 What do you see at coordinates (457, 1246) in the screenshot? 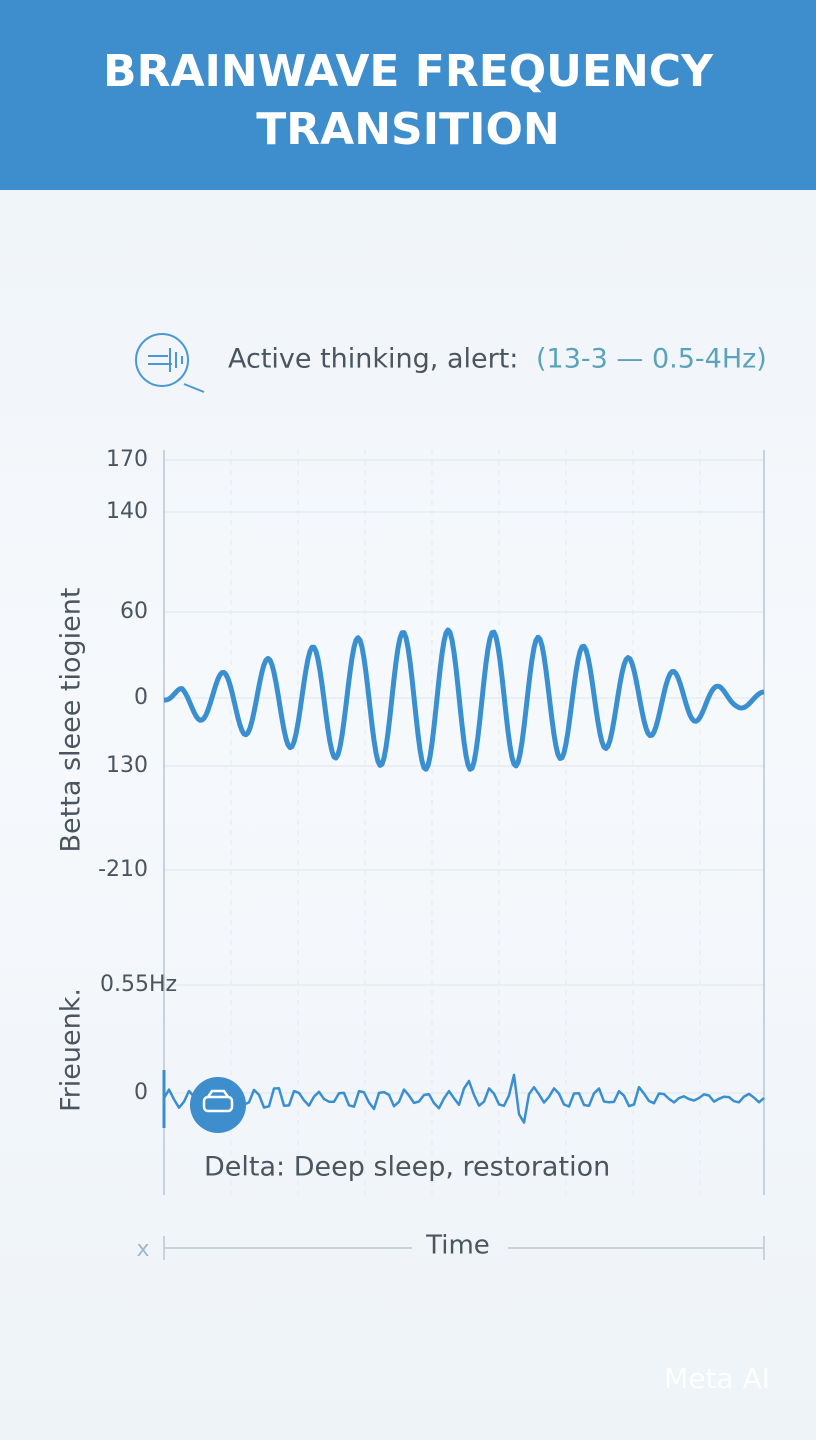
I see `x-axis-label: Time` at bounding box center [457, 1246].